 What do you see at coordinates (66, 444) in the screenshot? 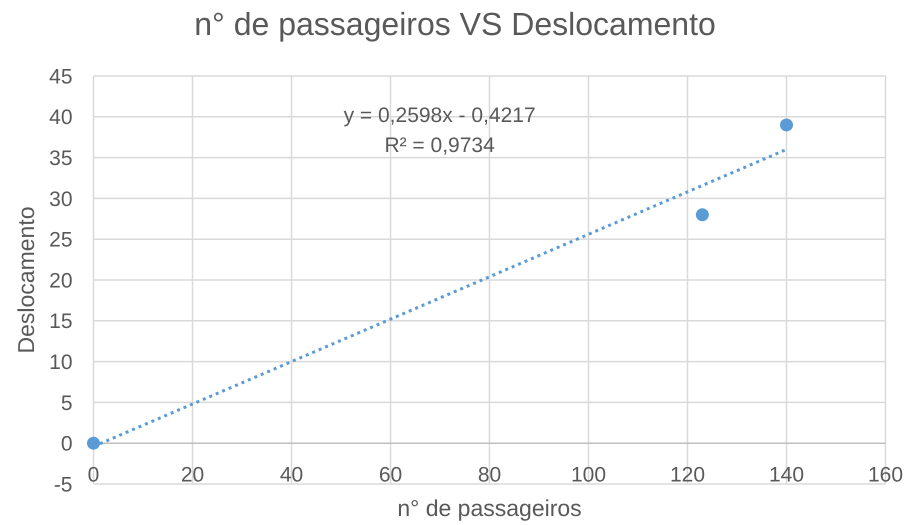
I see `y-tick-label: 0` at bounding box center [66, 444].